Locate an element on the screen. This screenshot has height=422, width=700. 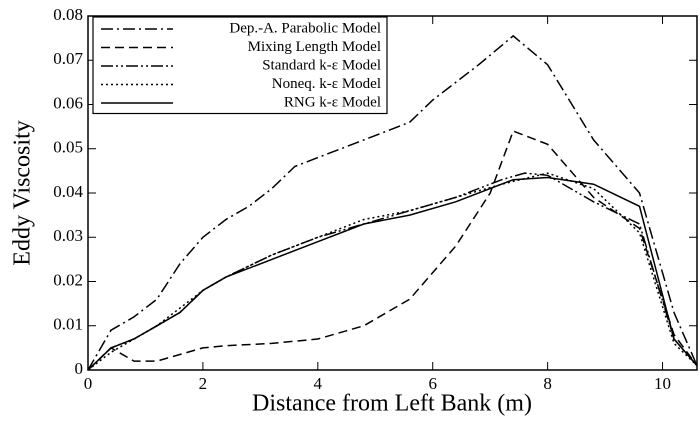
x-tick-label: 10 is located at coordinates (662, 383).